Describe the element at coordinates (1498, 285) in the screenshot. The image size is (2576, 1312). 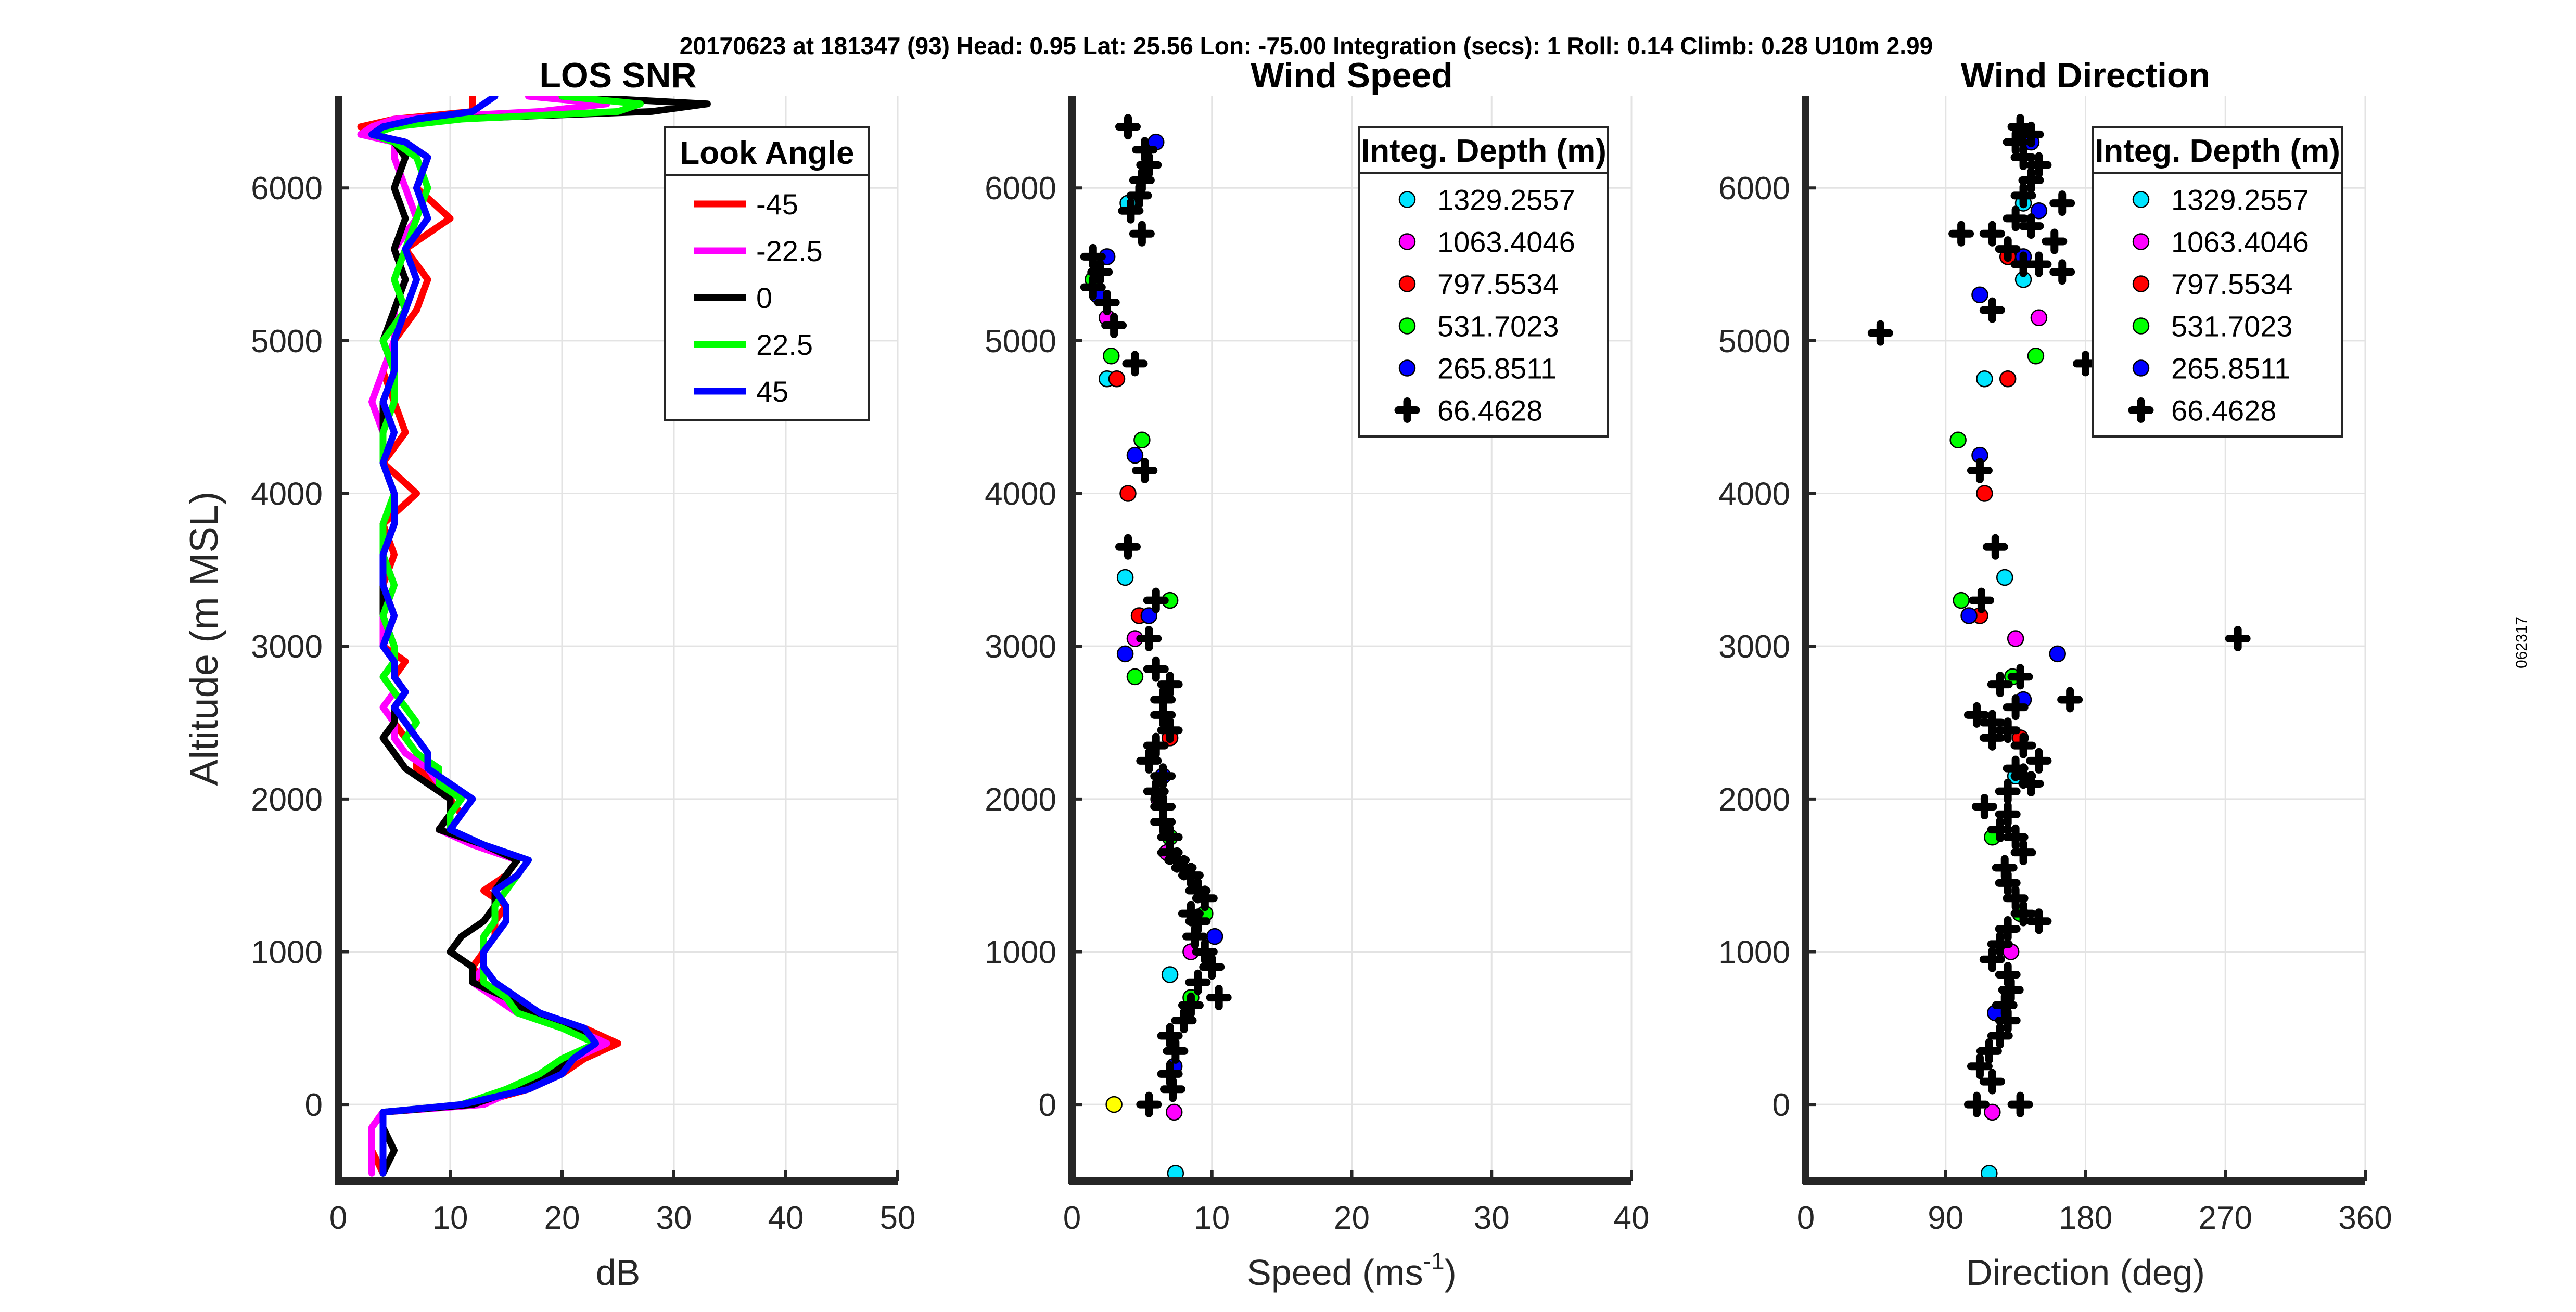
I see `legend-label-797-5534: 797.5534` at that location.